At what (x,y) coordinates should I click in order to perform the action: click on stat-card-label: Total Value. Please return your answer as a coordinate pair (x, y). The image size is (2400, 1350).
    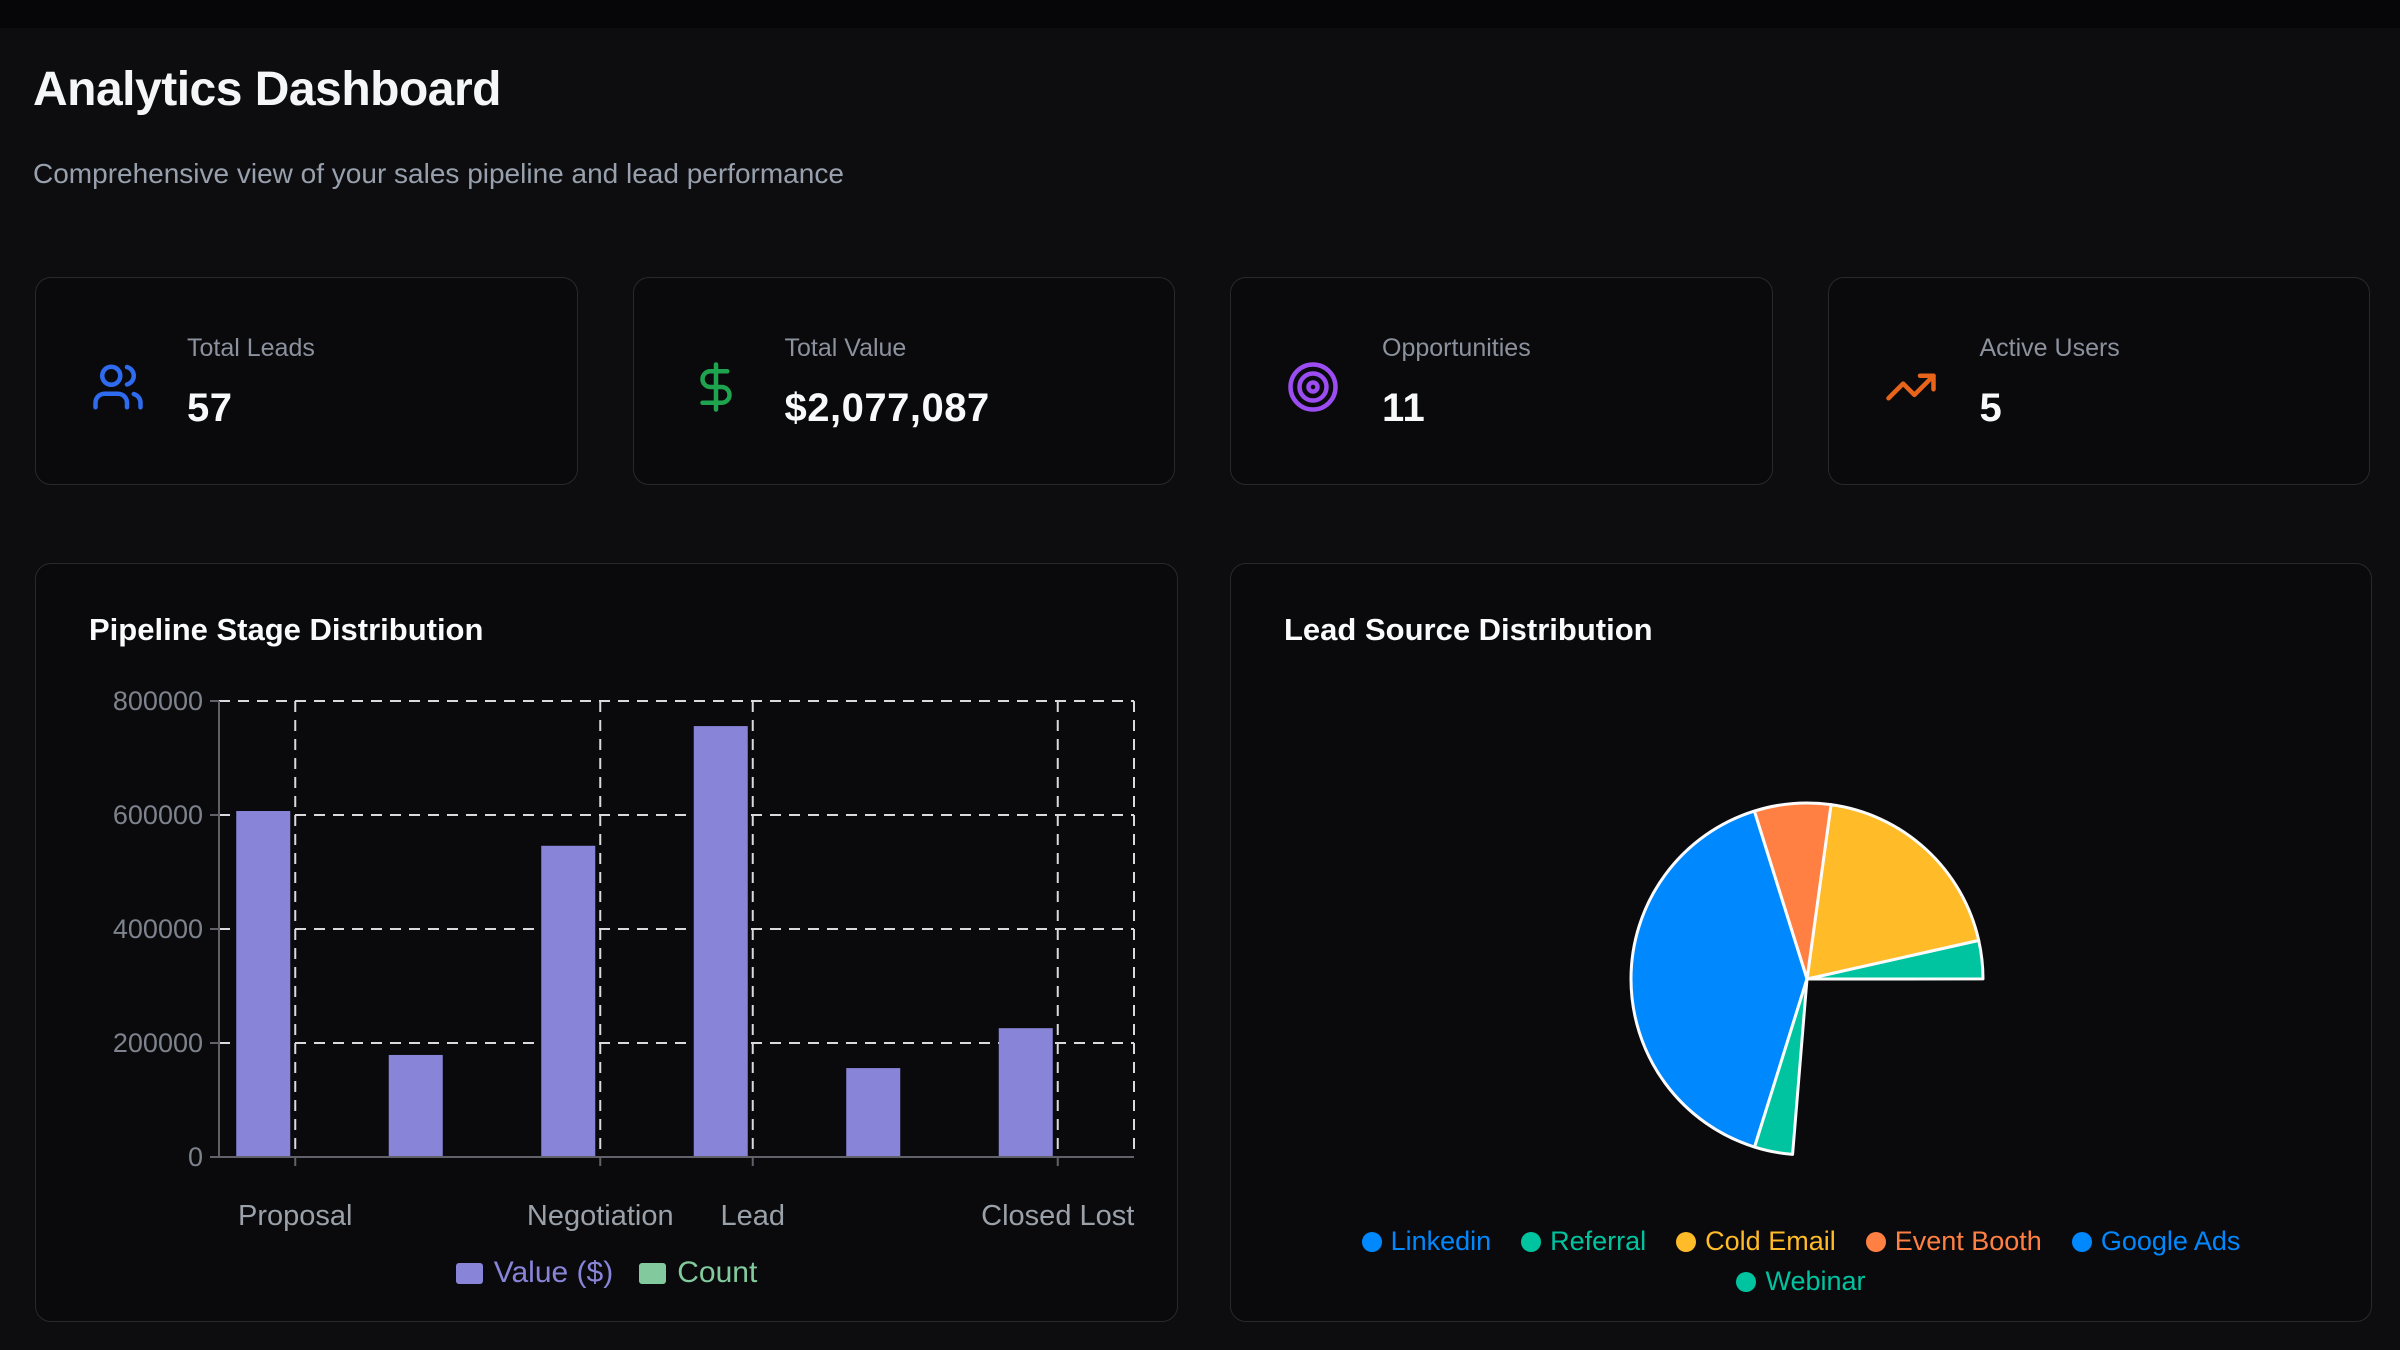
    Looking at the image, I should click on (845, 348).